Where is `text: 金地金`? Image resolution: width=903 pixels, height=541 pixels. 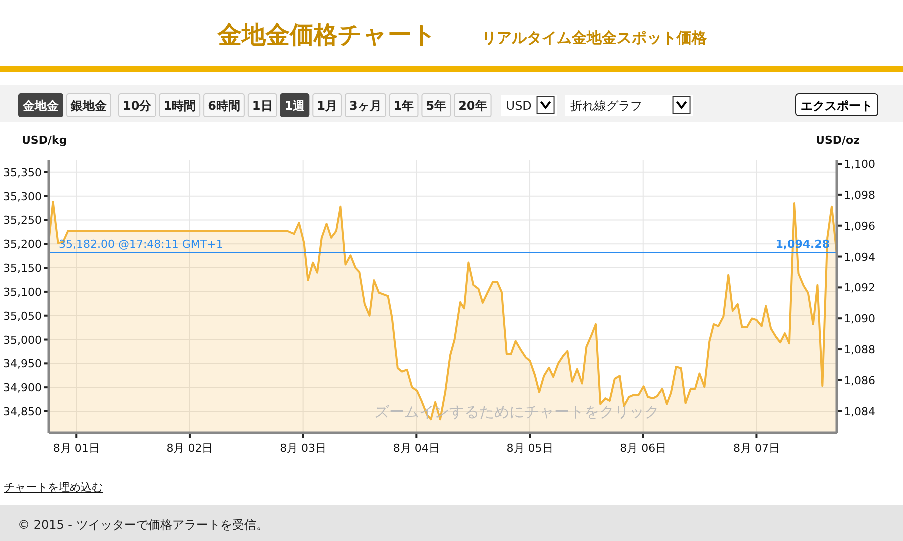 text: 金地金 is located at coordinates (41, 106).